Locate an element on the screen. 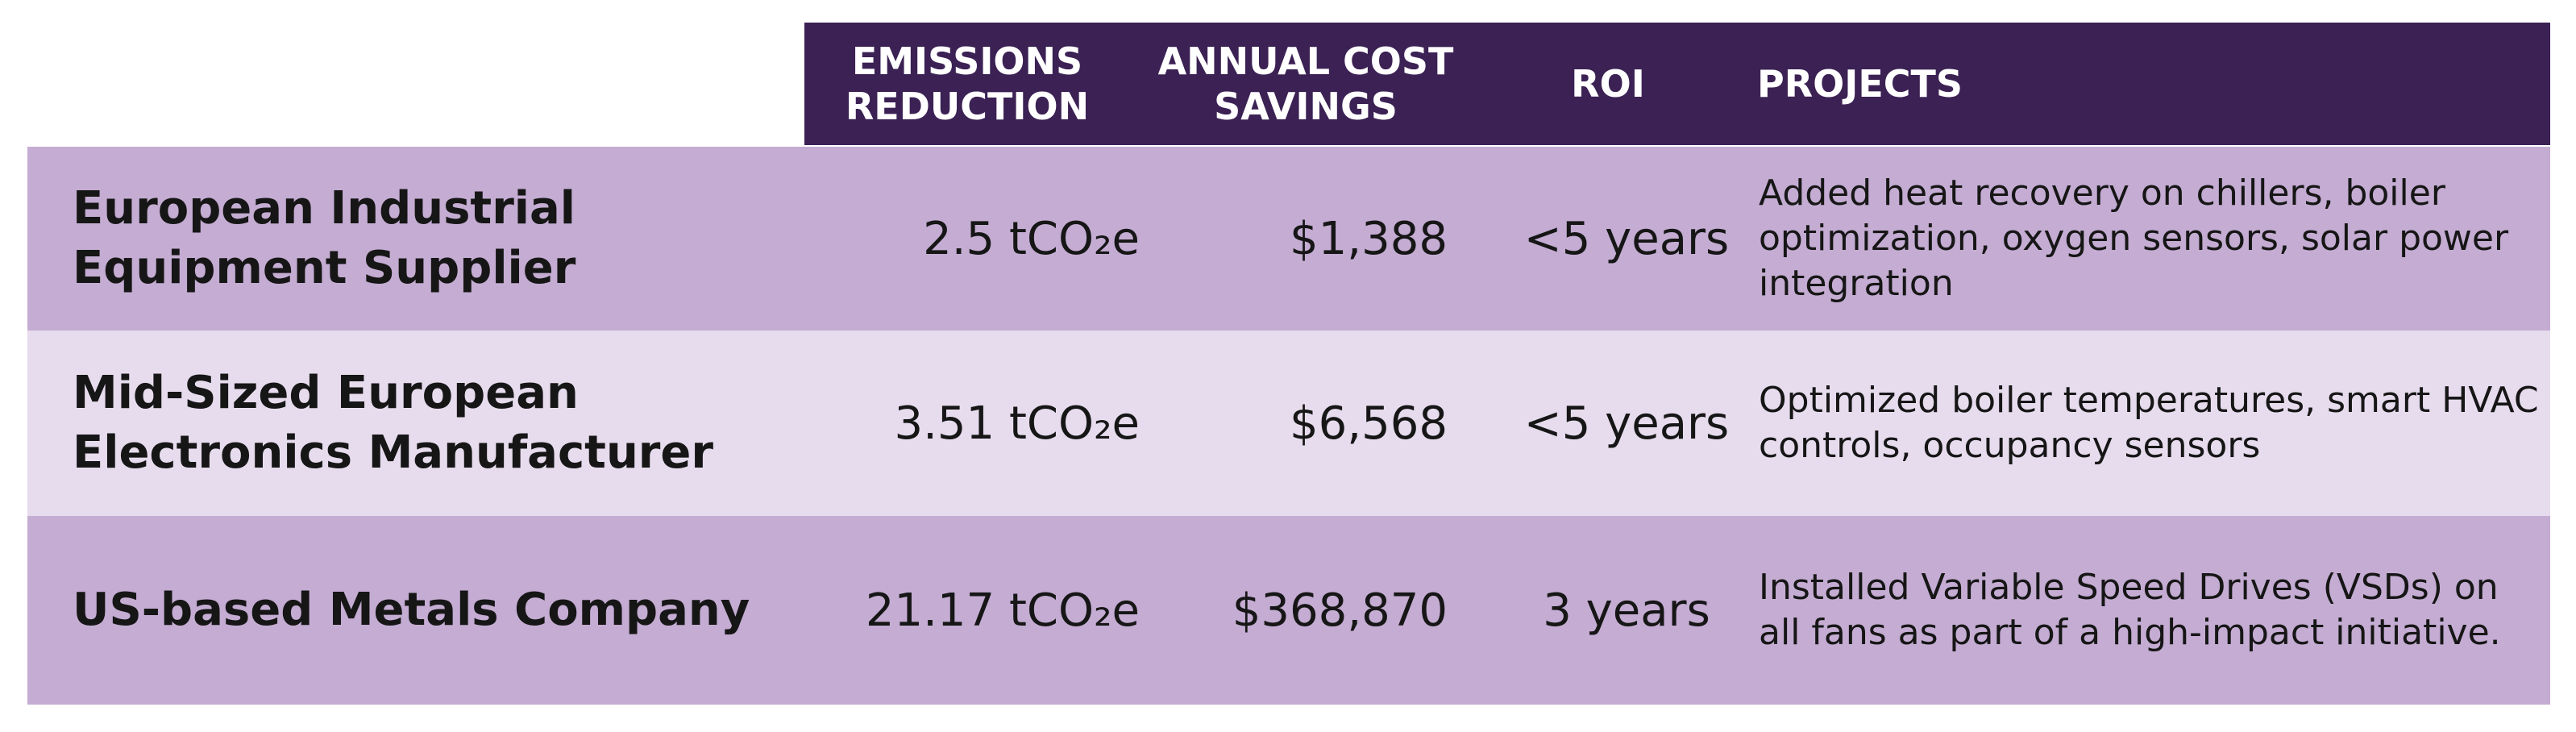  header-roi: ROI is located at coordinates (1608, 84).